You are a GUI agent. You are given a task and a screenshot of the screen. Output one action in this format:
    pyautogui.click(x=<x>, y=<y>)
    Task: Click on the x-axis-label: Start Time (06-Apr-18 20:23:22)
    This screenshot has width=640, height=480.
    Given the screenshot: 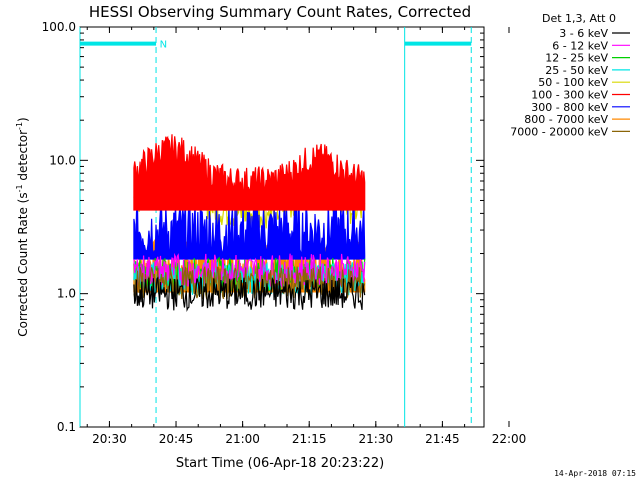 What is the action you would take?
    pyautogui.click(x=280, y=463)
    